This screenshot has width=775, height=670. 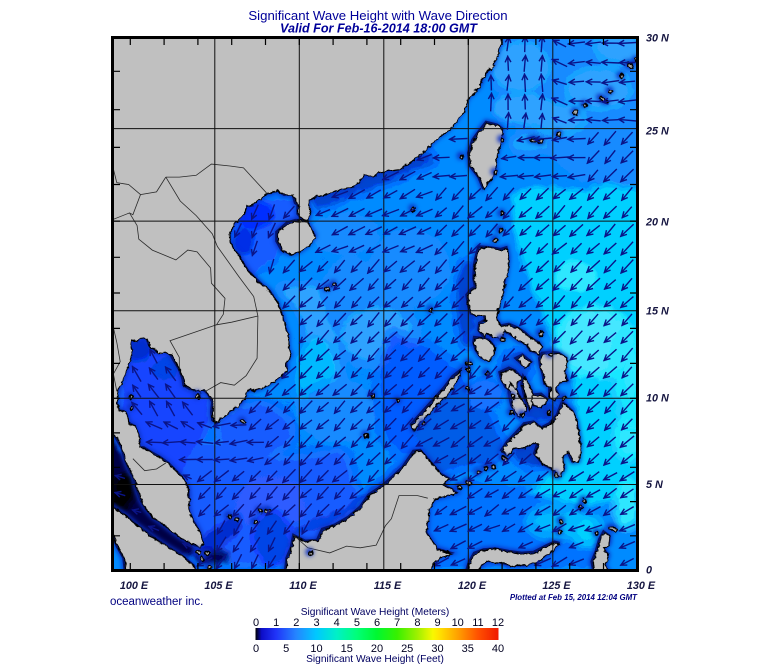 What do you see at coordinates (417, 623) in the screenshot?
I see `svg-text: 8` at bounding box center [417, 623].